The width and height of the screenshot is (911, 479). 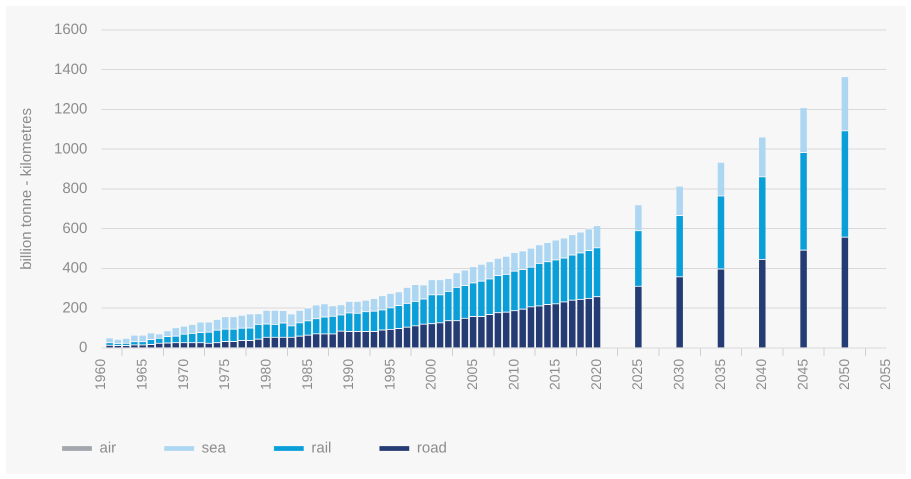 I want to click on legend-label: air, so click(x=108, y=448).